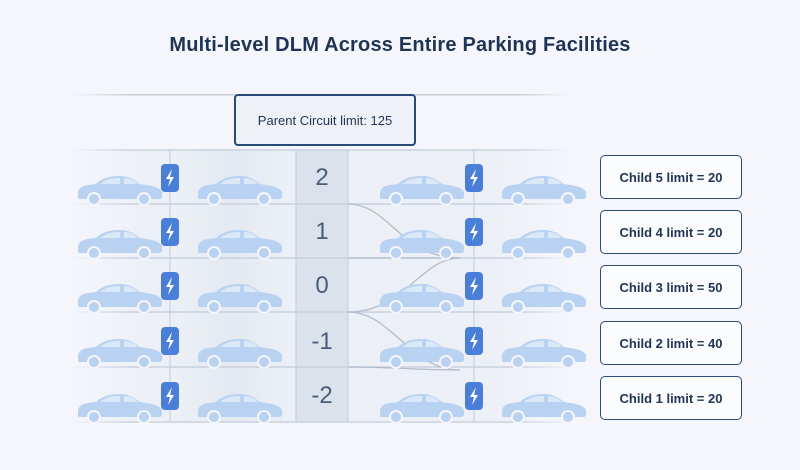 The width and height of the screenshot is (800, 470). I want to click on level-label-1: 1, so click(322, 231).